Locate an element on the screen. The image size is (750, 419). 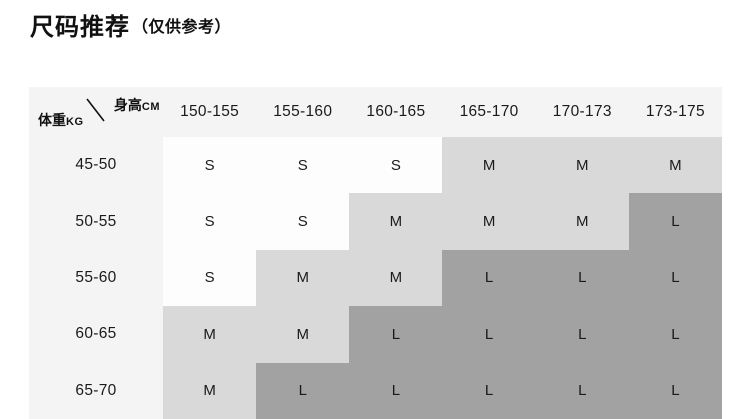
weight-row-label: 55-60 is located at coordinates (96, 278).